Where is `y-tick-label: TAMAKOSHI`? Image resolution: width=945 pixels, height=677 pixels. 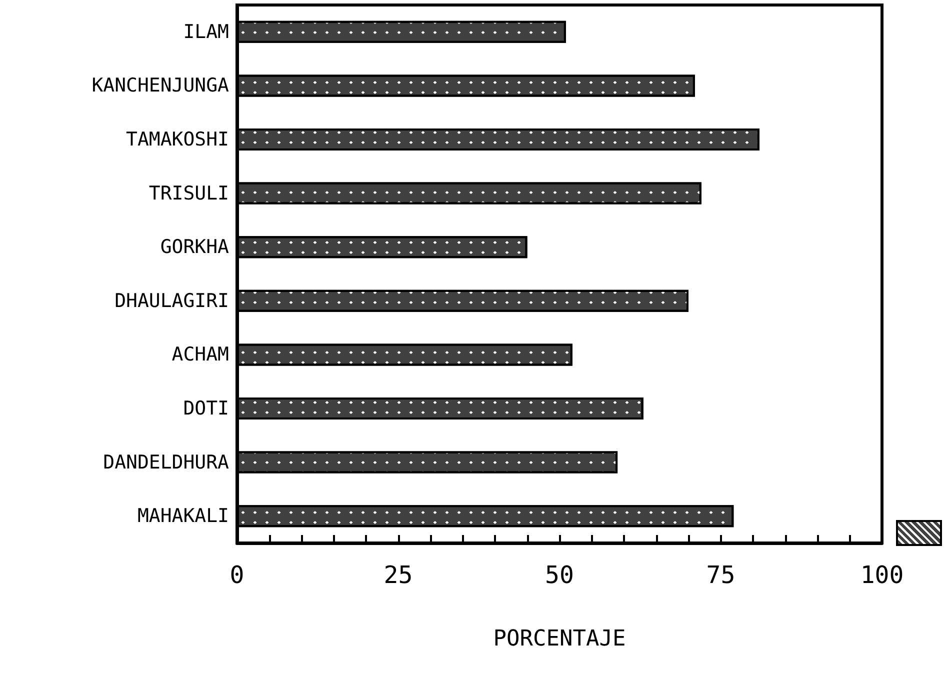 y-tick-label: TAMAKOSHI is located at coordinates (177, 139).